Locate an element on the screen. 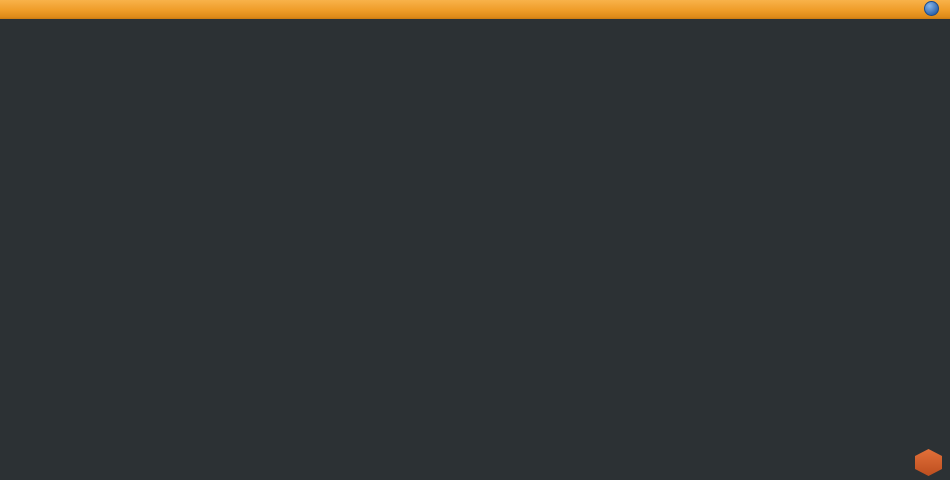  title-bar is located at coordinates (475, 9).